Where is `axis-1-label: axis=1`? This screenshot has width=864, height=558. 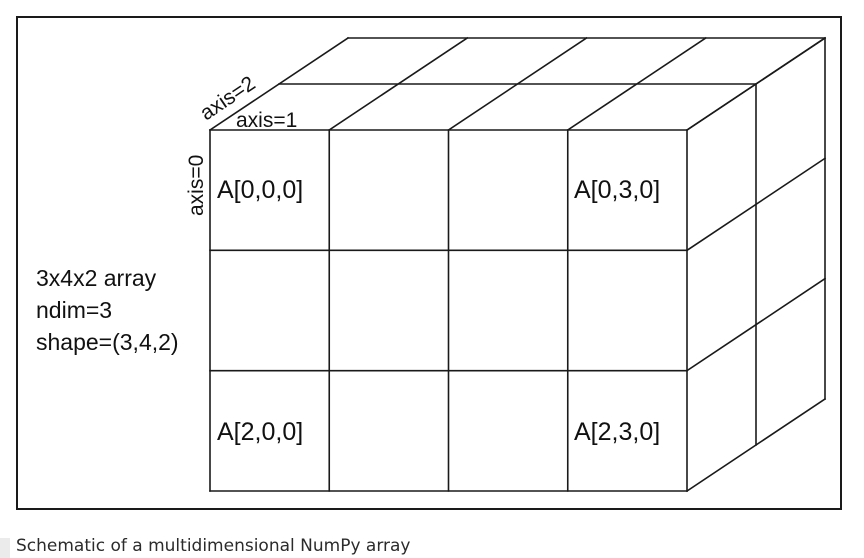 axis-1-label: axis=1 is located at coordinates (266, 120).